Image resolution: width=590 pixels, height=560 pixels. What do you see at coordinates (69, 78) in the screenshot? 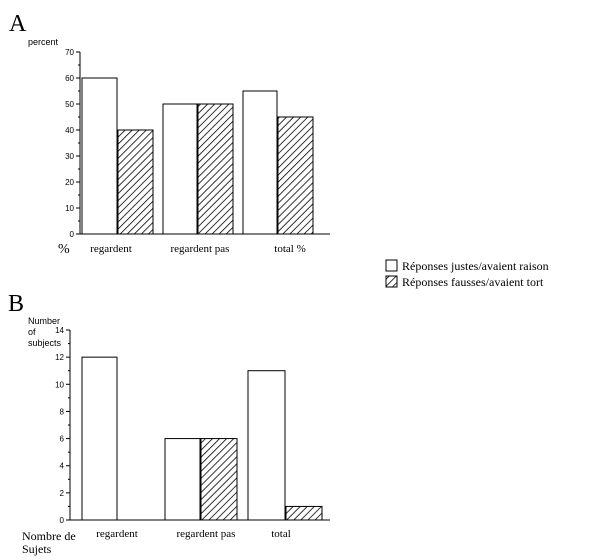
I see `y-tick-label: 60` at bounding box center [69, 78].